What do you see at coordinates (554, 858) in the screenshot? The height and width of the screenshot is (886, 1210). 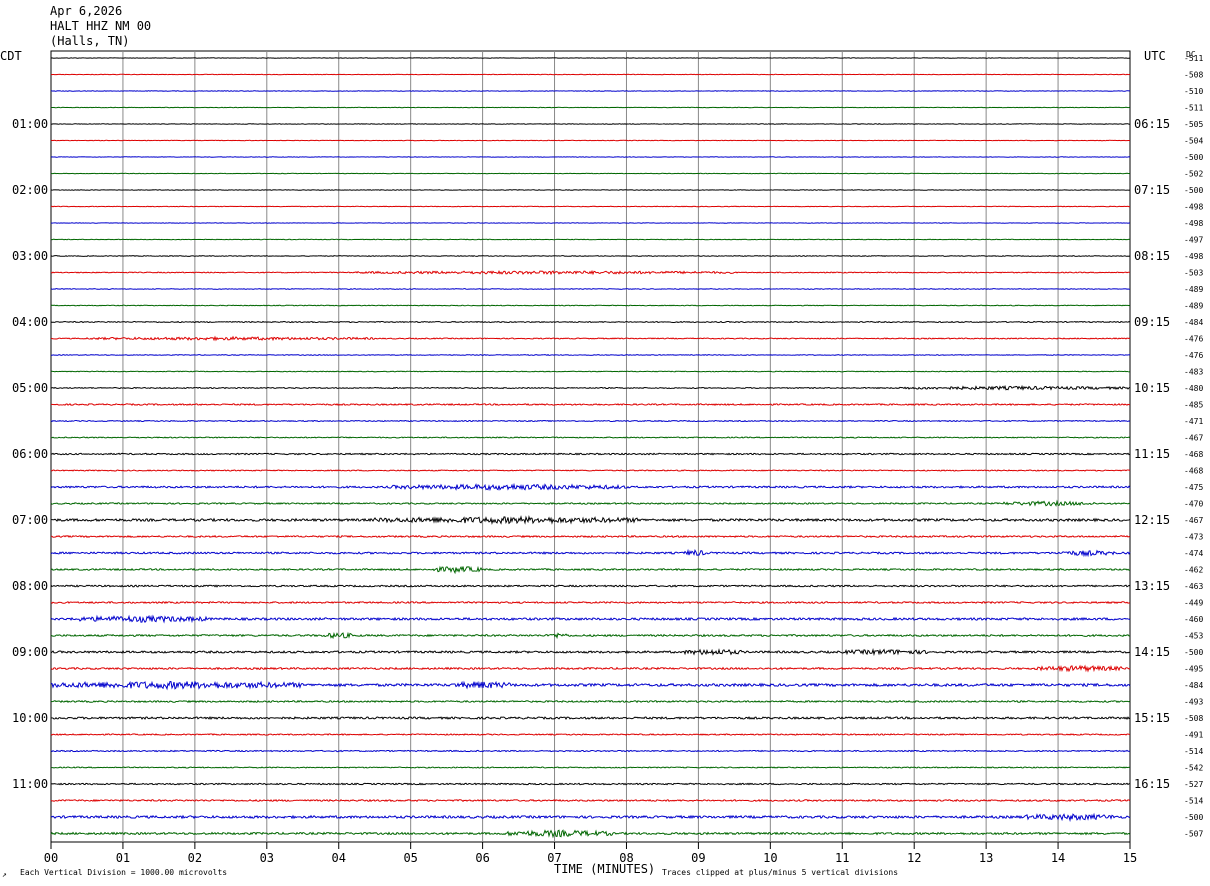 I see `x-tick-label: 07` at bounding box center [554, 858].